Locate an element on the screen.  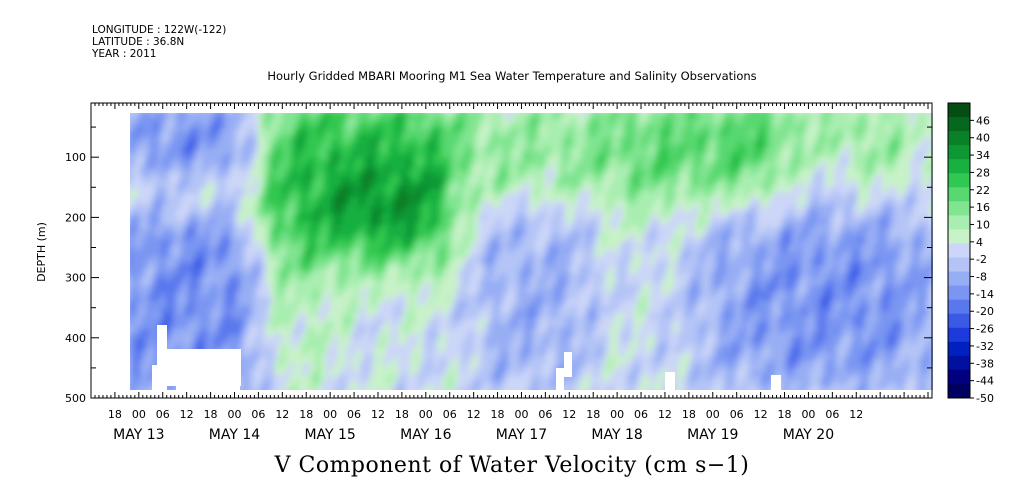
x-day-label: MAY 19 is located at coordinates (712, 435).